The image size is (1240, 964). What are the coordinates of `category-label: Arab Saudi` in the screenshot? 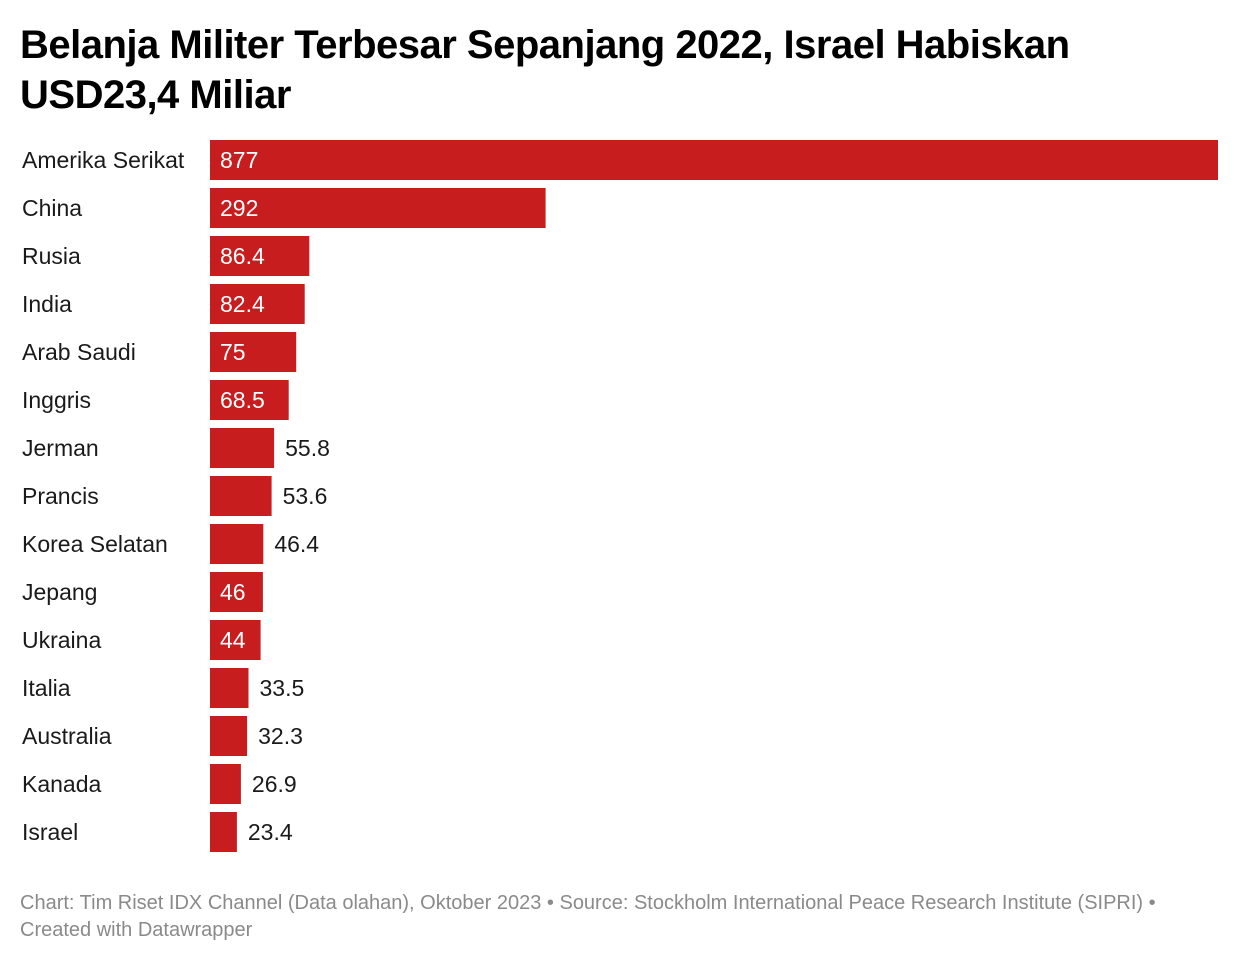 It's located at (79, 352).